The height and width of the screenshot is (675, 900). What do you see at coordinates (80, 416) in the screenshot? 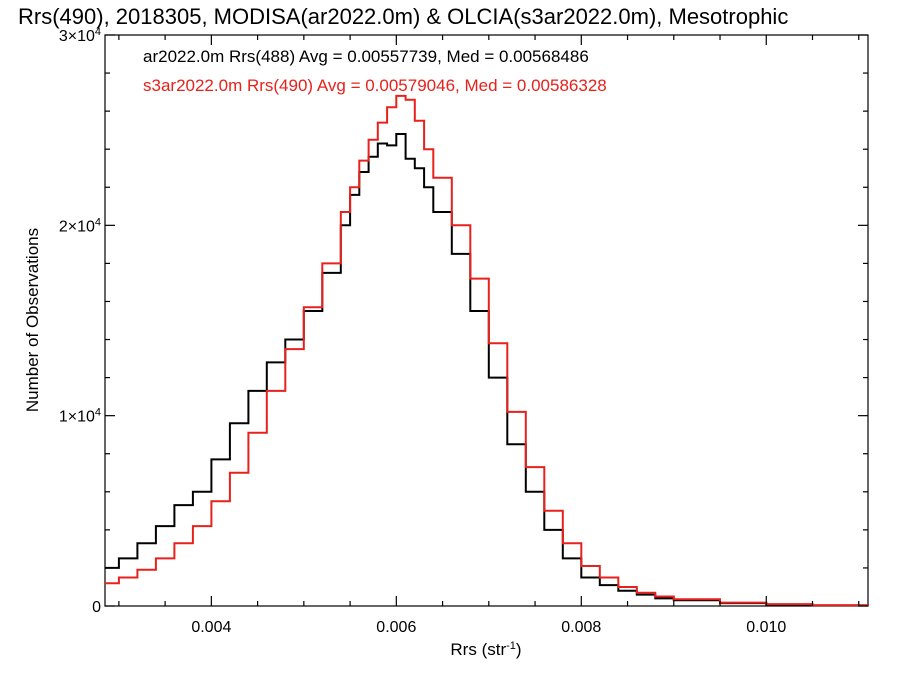
I see `y-tick-label: 1×10⁴` at bounding box center [80, 416].